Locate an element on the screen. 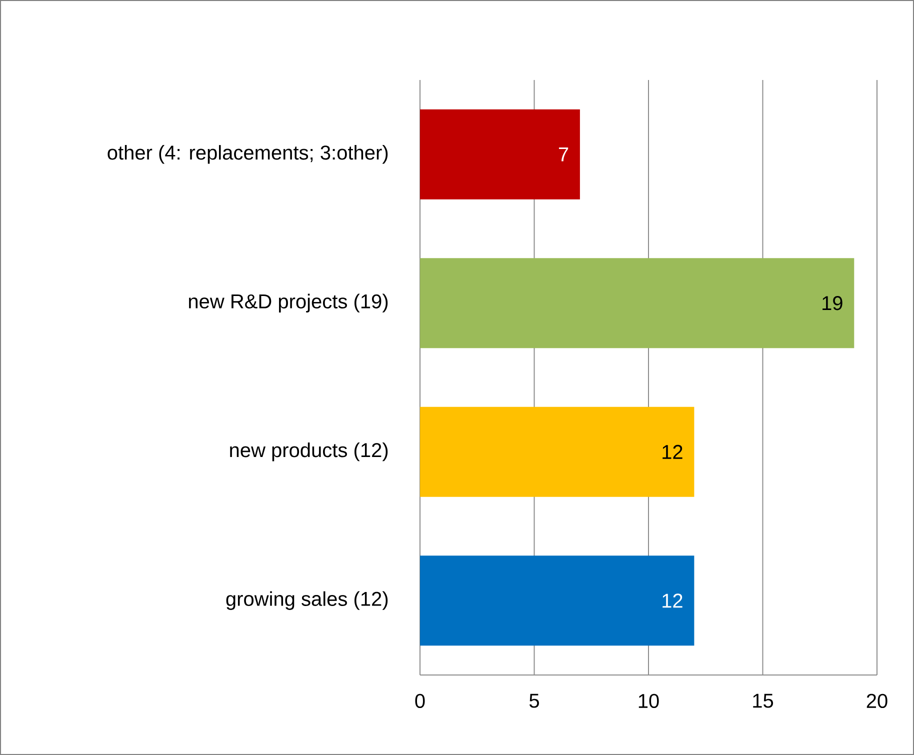 This screenshot has height=755, width=914. x-tick-label: 0 is located at coordinates (420, 701).